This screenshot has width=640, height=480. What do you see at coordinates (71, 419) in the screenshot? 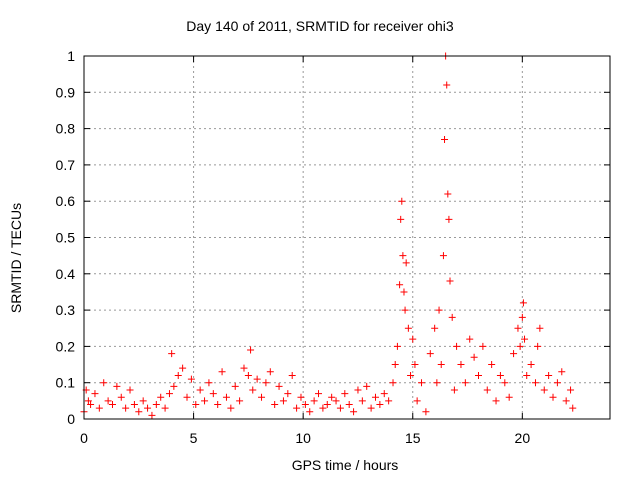
I see `y-tick-label: 0` at bounding box center [71, 419].